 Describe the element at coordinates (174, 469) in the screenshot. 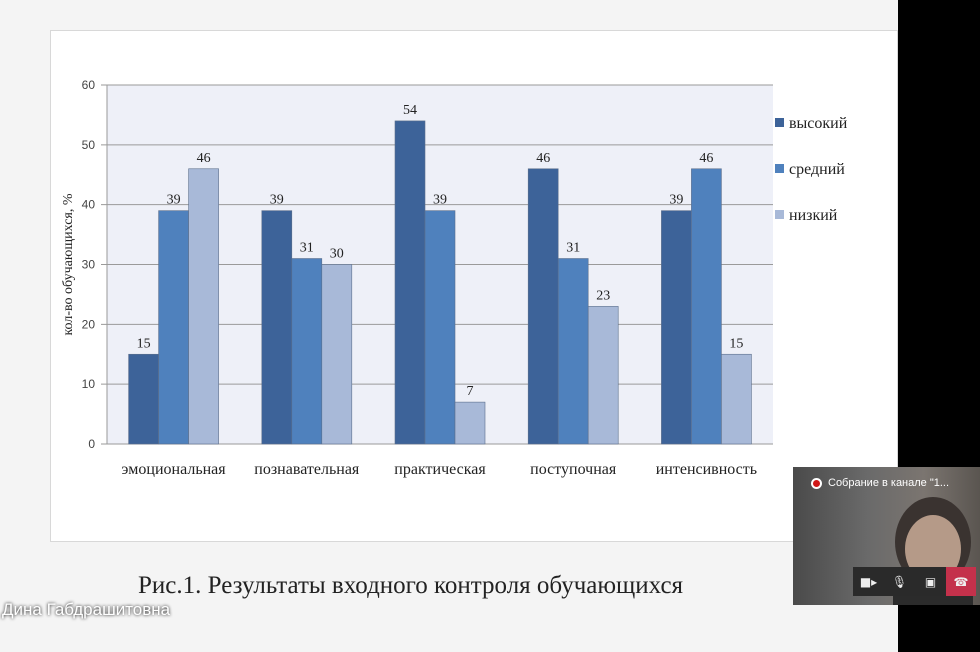

I see `x-tick-label: эмоциональная` at that location.